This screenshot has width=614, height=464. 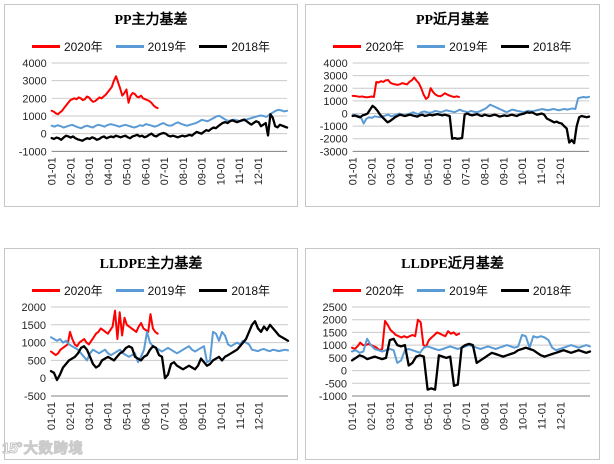 I want to click on chart-title: PP主力基差, so click(x=151, y=20).